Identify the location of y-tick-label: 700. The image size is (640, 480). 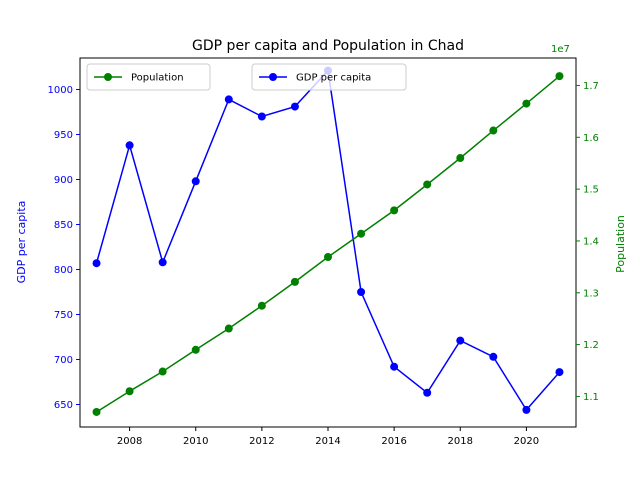
(63, 360).